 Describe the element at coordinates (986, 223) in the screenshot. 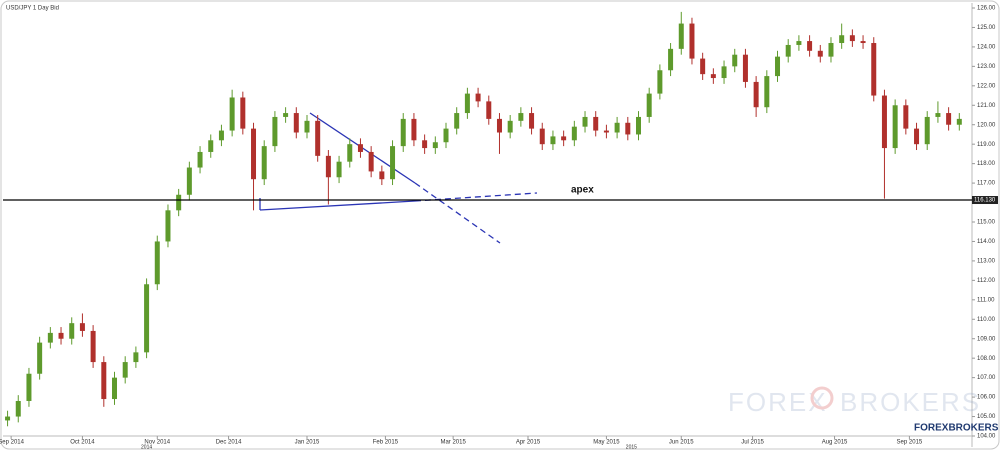

I see `y-tick-label: 115.00` at that location.